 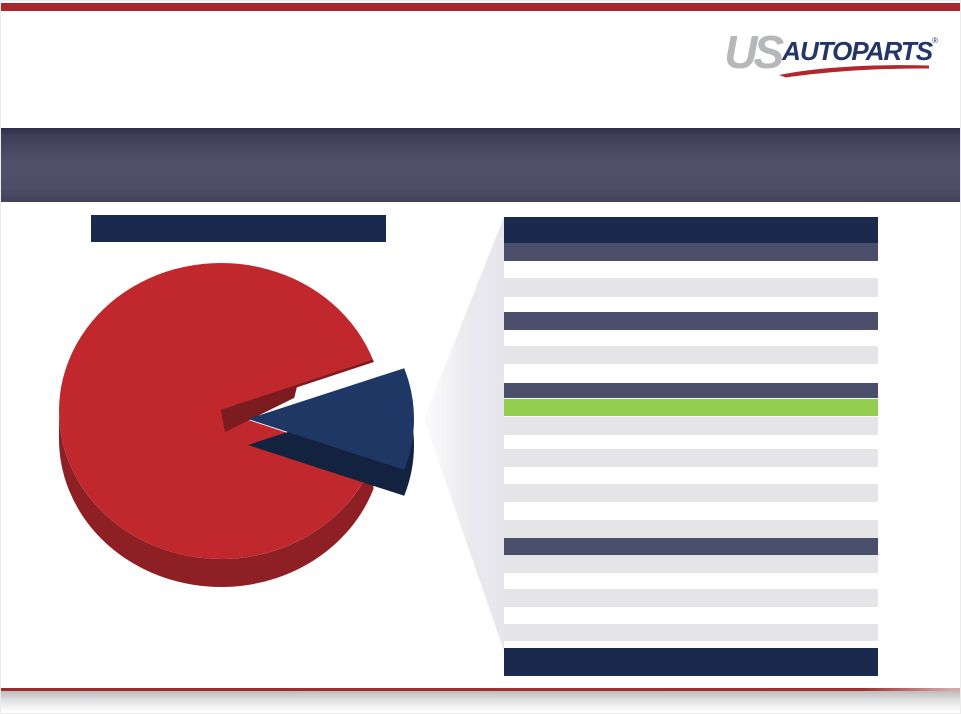 I want to click on table-row-highlight, so click(x=691, y=407).